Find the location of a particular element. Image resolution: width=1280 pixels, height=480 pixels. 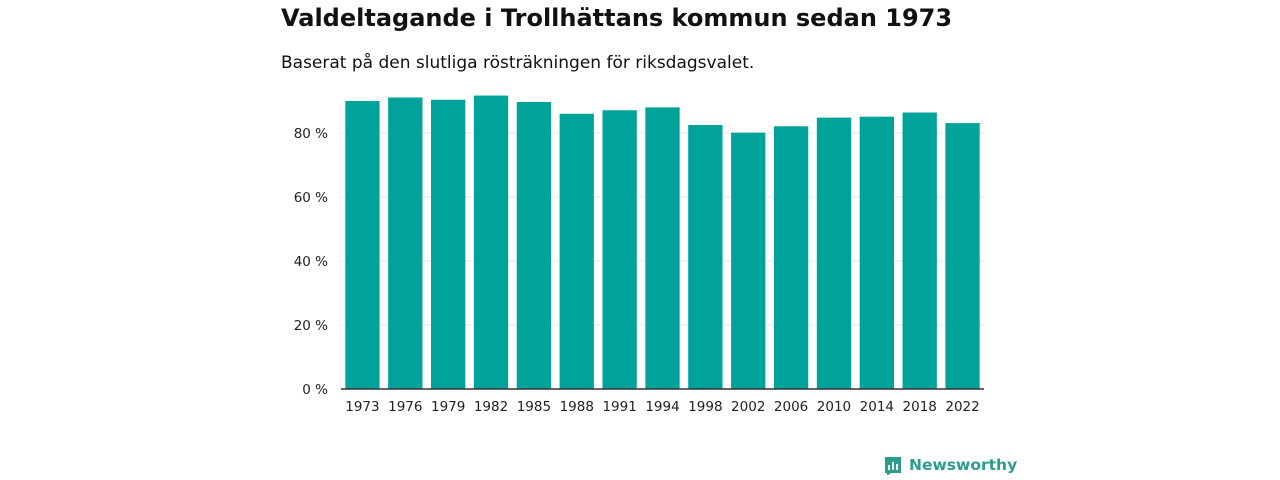

bar-1982 is located at coordinates (491, 242).